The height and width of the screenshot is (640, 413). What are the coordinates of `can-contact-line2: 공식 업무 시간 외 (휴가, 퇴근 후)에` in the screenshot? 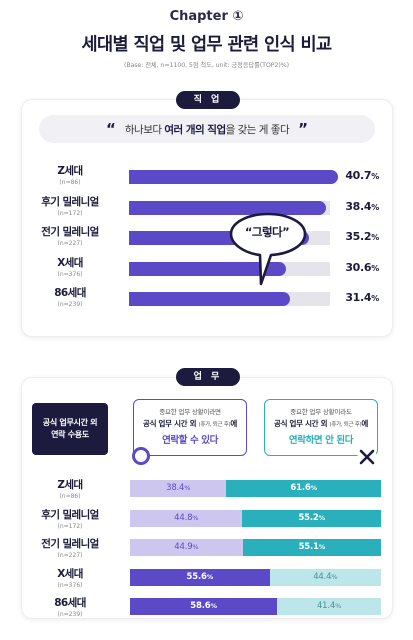 It's located at (190, 423).